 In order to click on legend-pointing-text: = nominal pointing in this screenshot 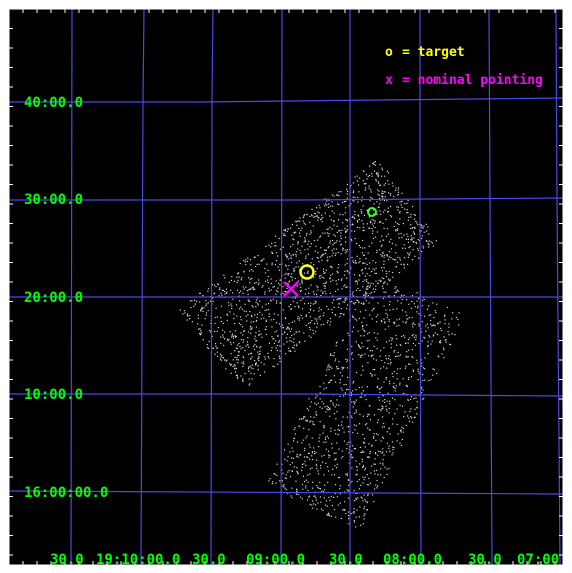, I will do `click(472, 80)`.